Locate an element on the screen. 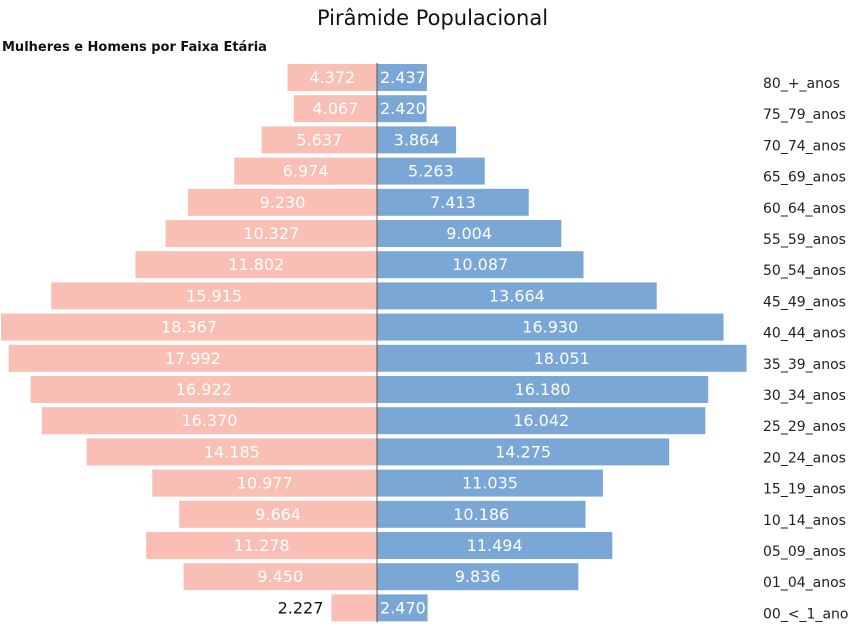 Image resolution: width=857 pixels, height=628 pixels. category-label-1: 75_79_anos is located at coordinates (804, 115).